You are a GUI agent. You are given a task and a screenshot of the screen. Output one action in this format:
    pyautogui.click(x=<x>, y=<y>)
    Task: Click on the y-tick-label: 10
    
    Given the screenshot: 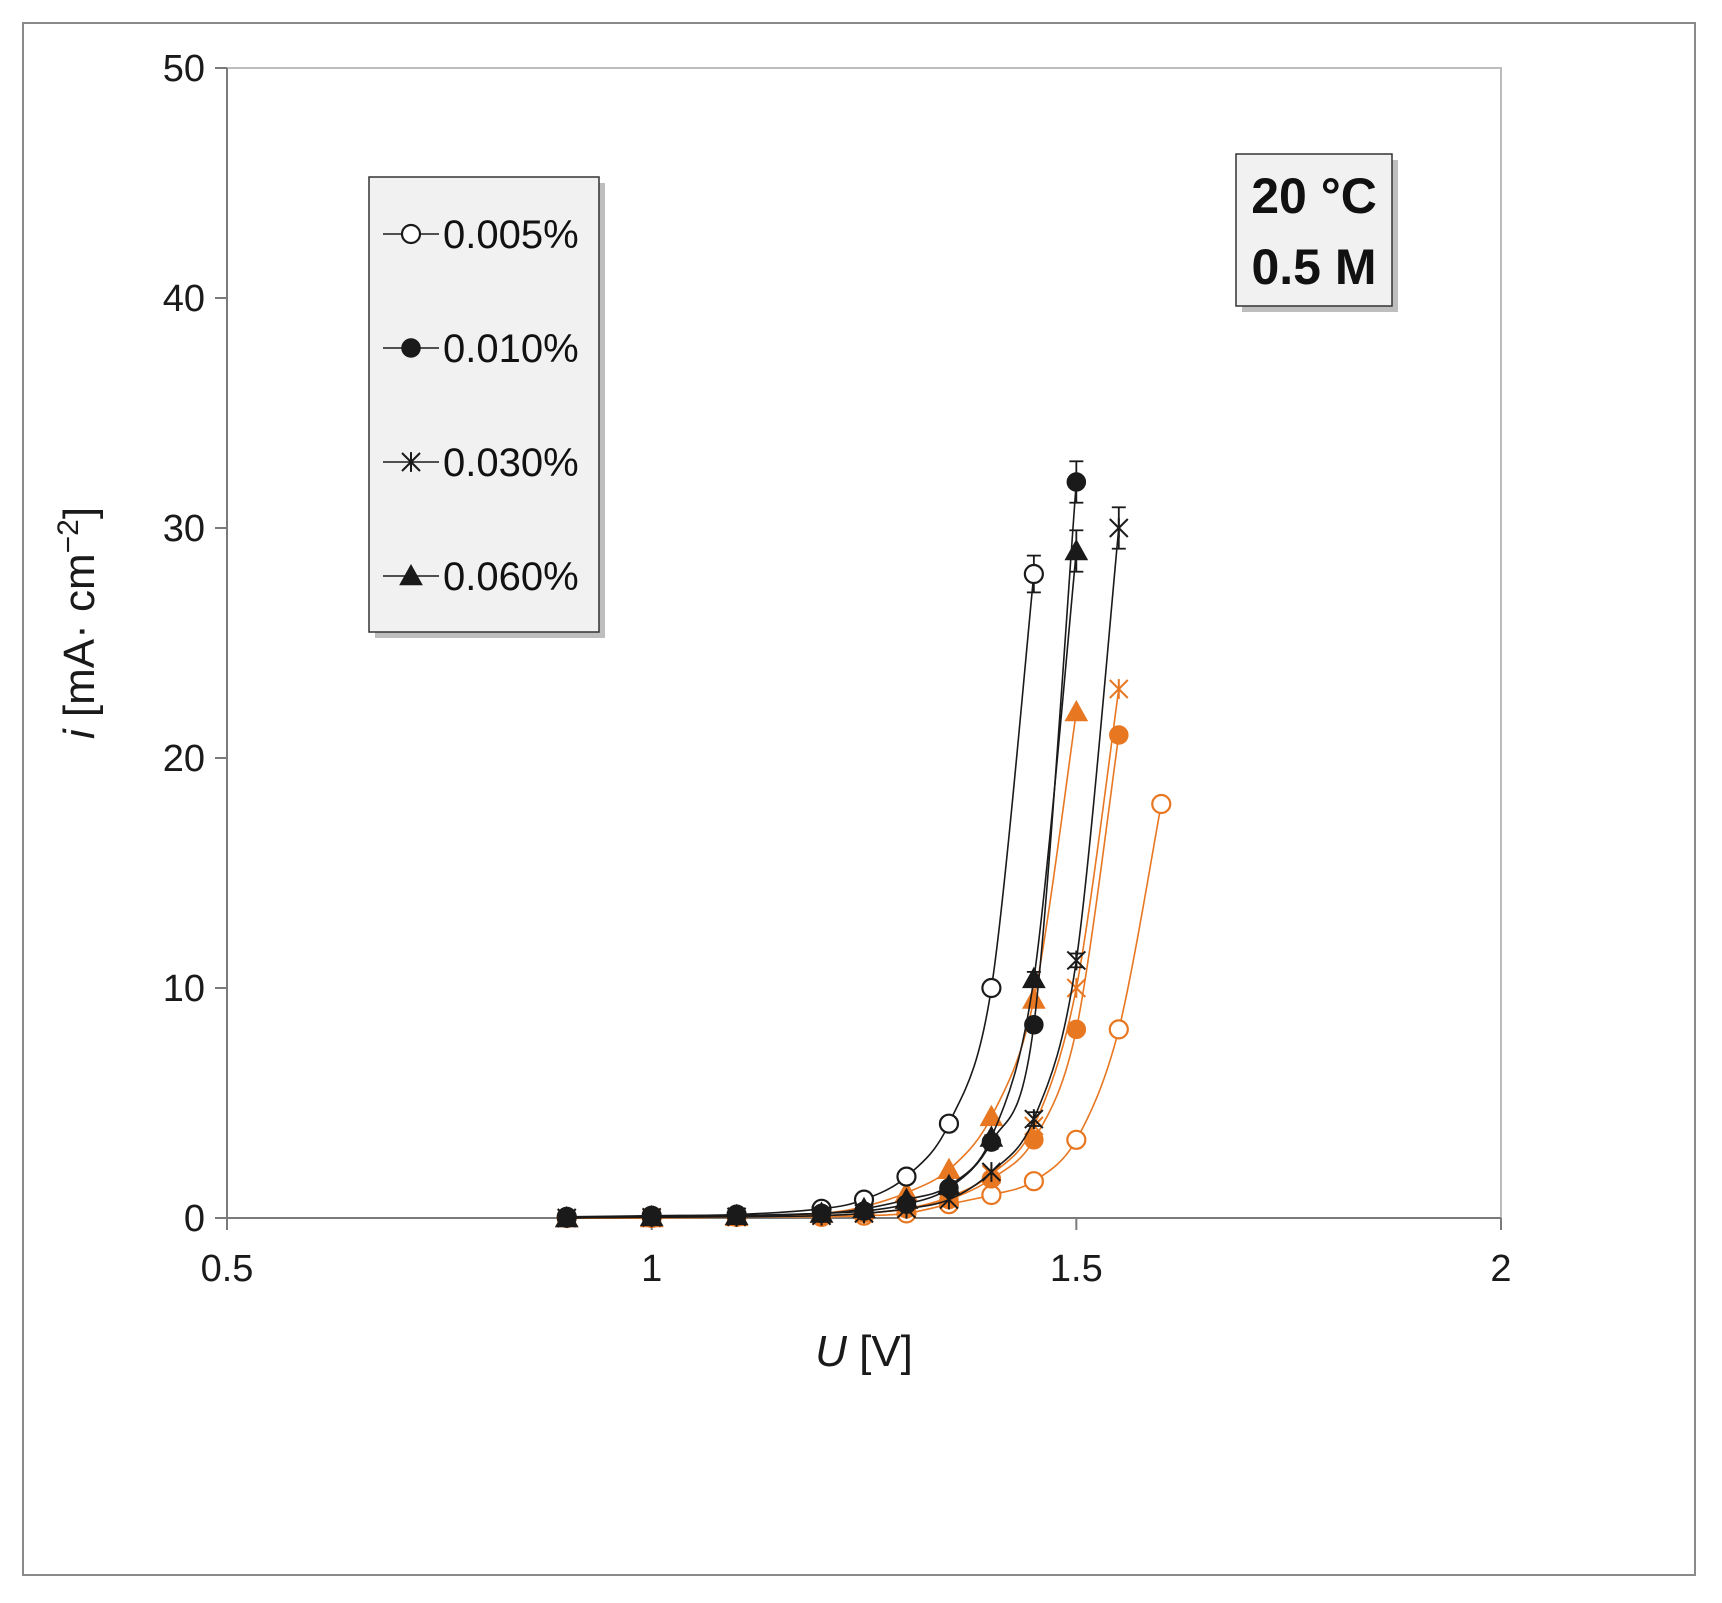 What is the action you would take?
    pyautogui.click(x=184, y=989)
    